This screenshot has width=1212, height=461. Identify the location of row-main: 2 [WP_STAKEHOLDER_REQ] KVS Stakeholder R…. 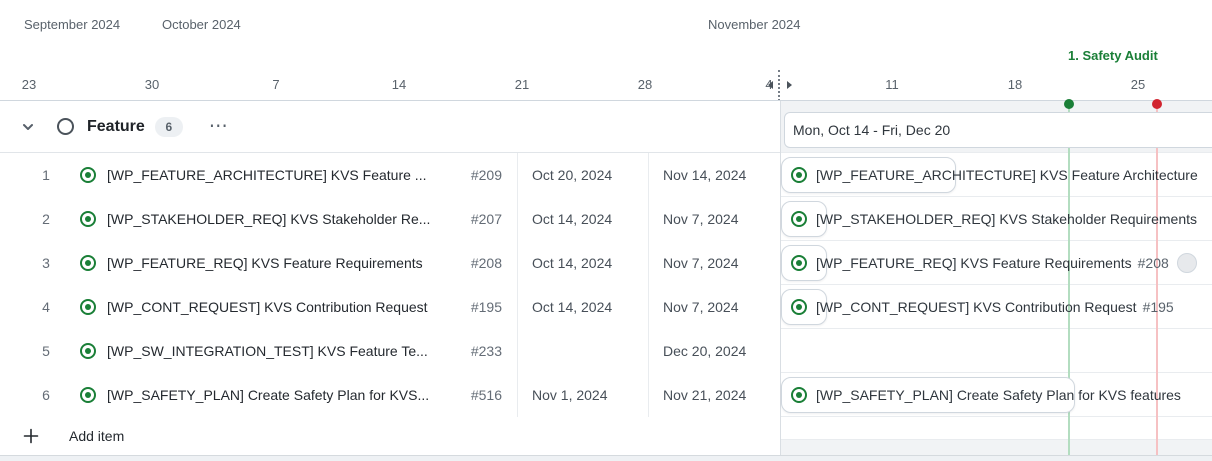
(258, 219).